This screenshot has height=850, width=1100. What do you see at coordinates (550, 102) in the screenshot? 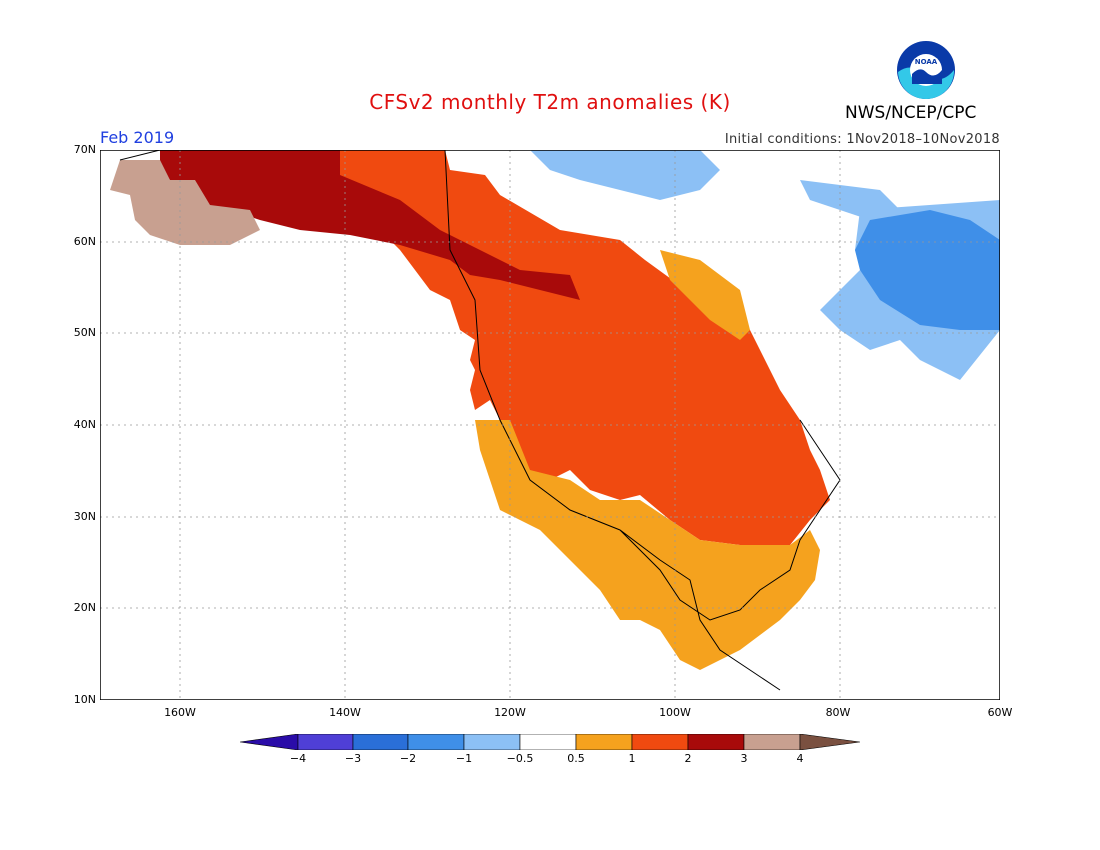
I see `plot-title: CFSv2 monthly T2m anomalies (K)` at bounding box center [550, 102].